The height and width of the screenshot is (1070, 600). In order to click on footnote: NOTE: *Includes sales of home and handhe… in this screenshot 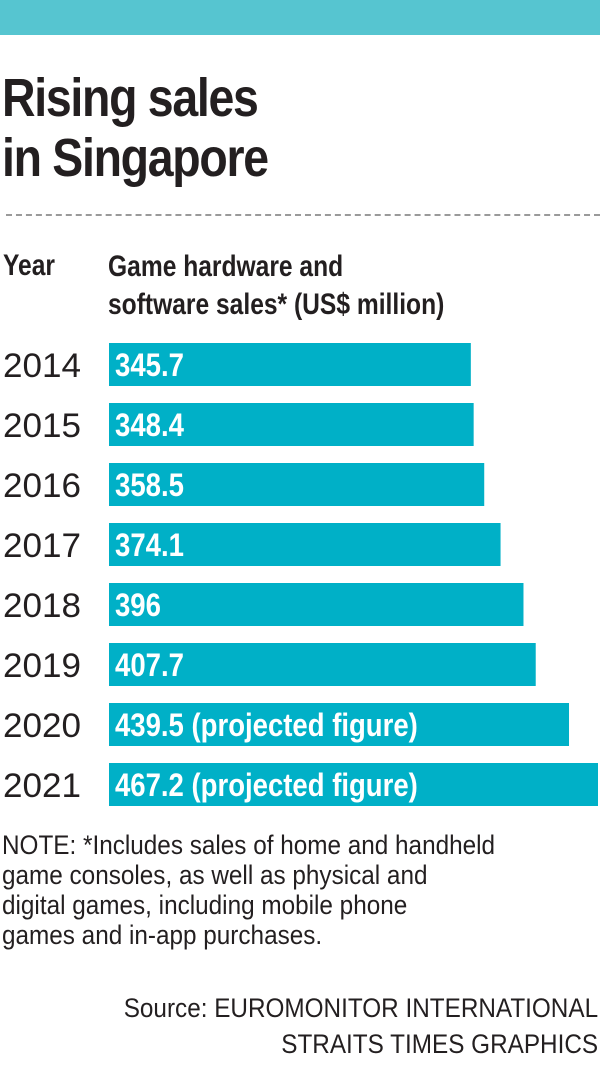, I will do `click(290, 890)`.